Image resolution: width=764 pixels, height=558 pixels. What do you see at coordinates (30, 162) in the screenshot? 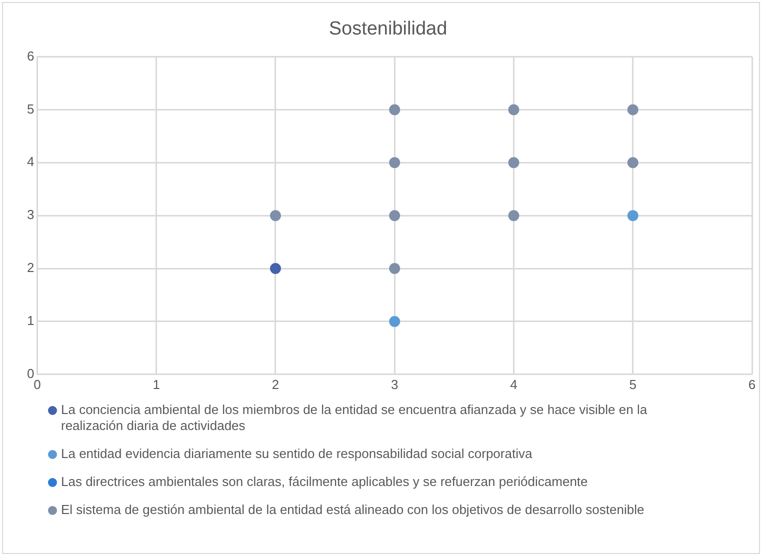
I see `y-tick-label: 4` at bounding box center [30, 162].